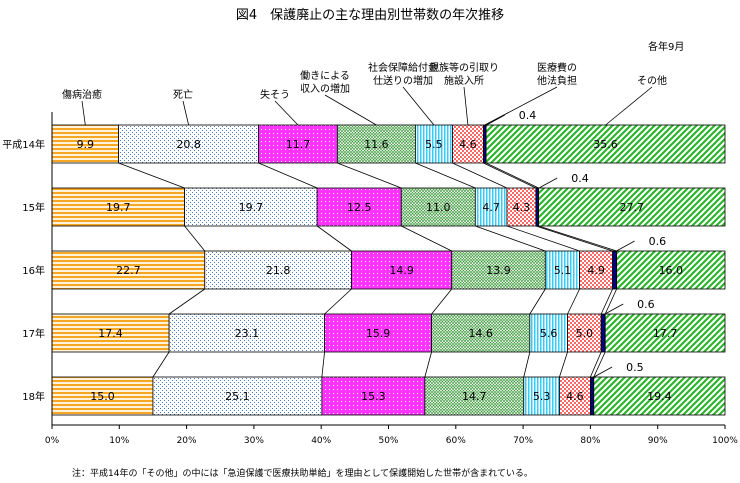 The image size is (740, 483). What do you see at coordinates (438, 207) in the screenshot?
I see `data-label: 11.0` at bounding box center [438, 207].